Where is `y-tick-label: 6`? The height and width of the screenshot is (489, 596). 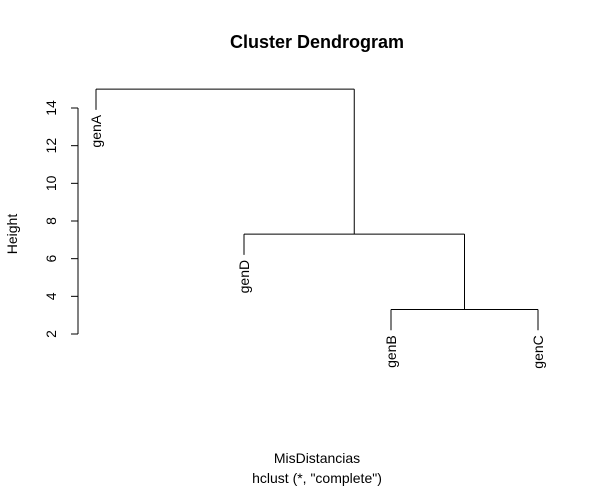 y-tick-label: 6 is located at coordinates (51, 259).